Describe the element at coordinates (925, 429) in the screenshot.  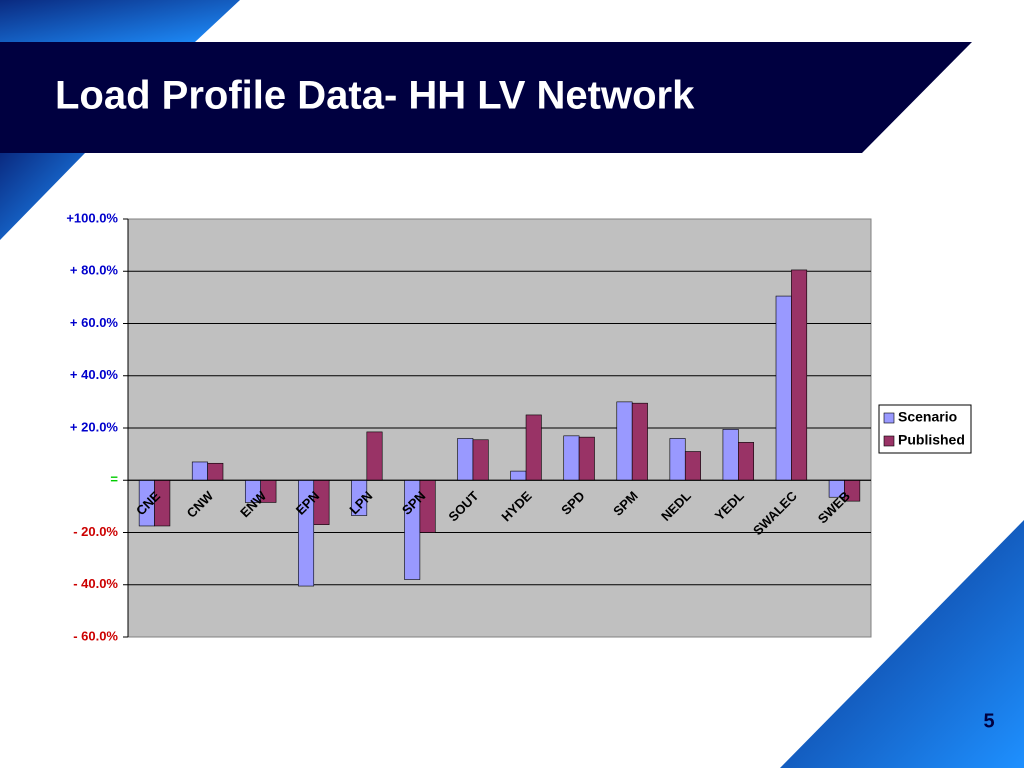
I see `legend` at that location.